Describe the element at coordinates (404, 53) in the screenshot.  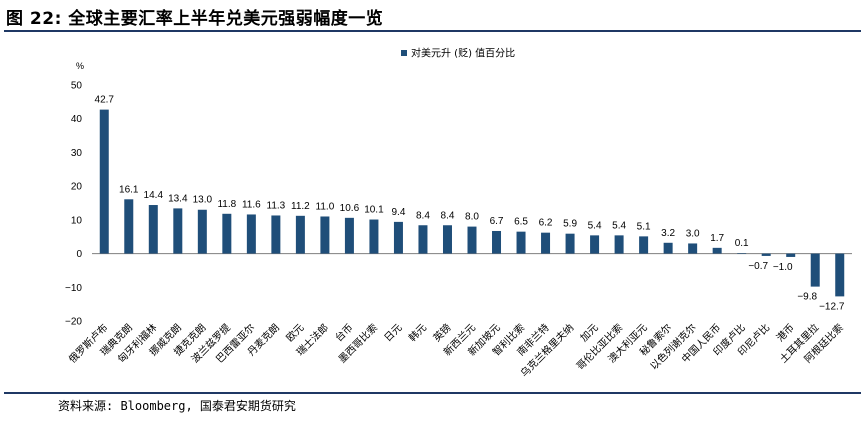
I see `legend-swatch` at that location.